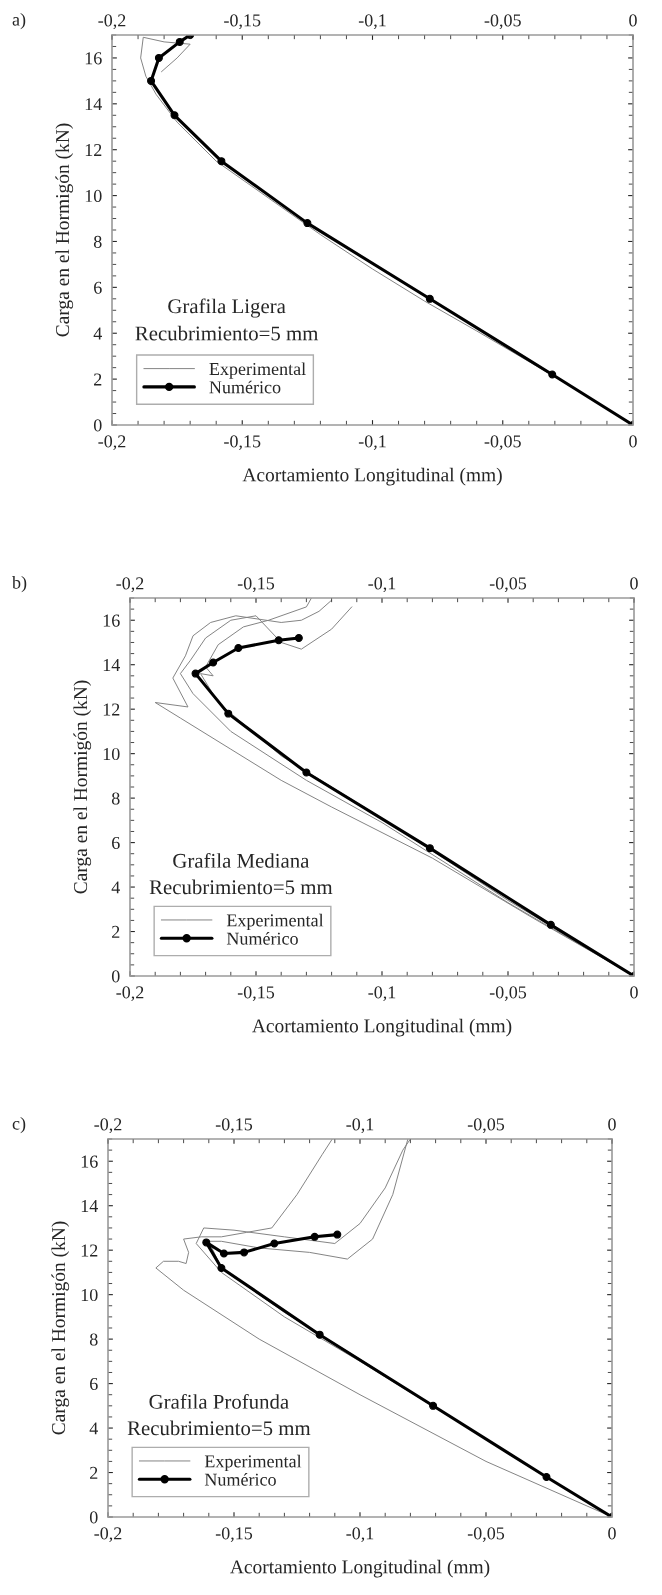 This screenshot has width=662, height=1595. I want to click on text: a), so click(19, 21).